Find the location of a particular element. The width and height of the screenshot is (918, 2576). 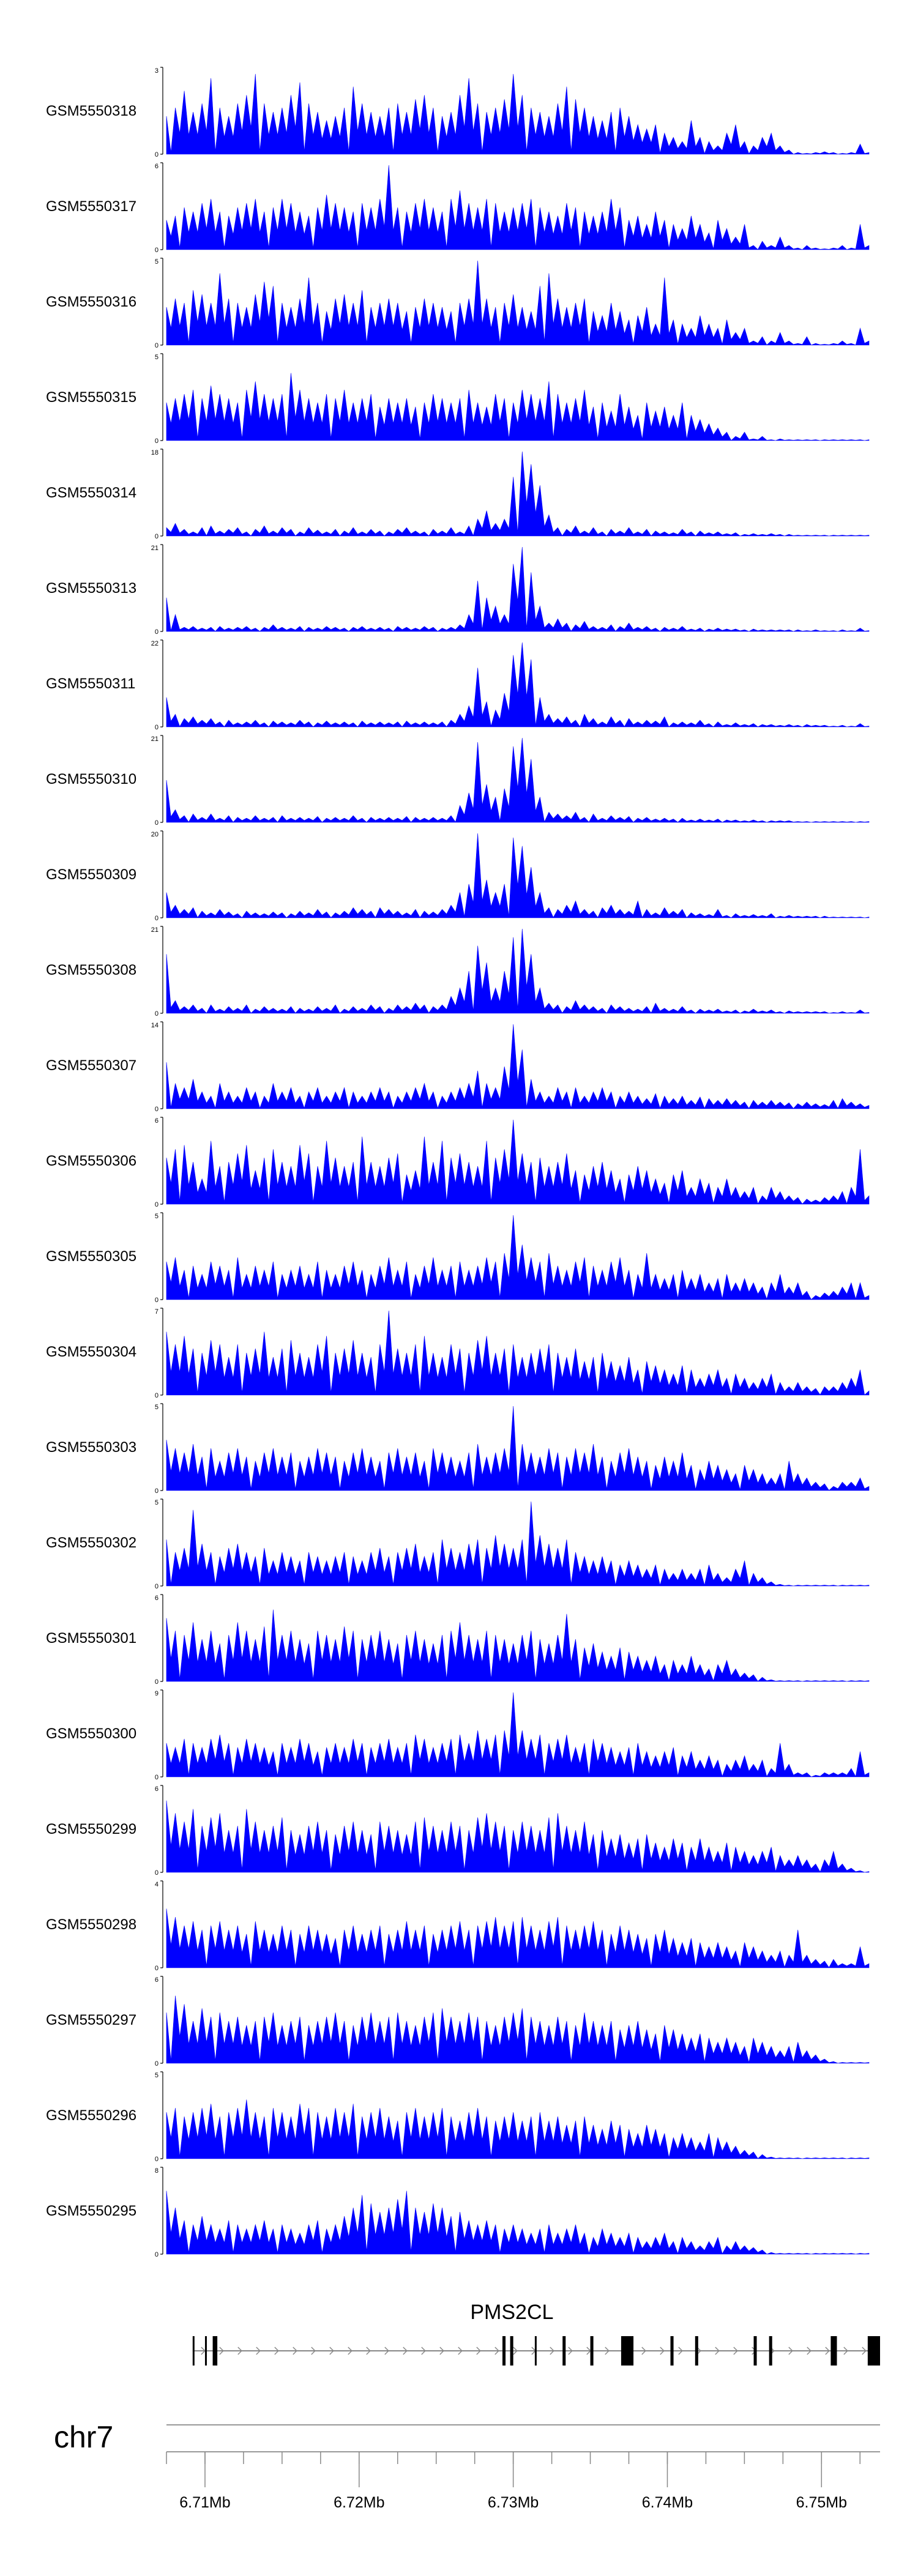

y-tick-label-max: 3 is located at coordinates (157, 71).